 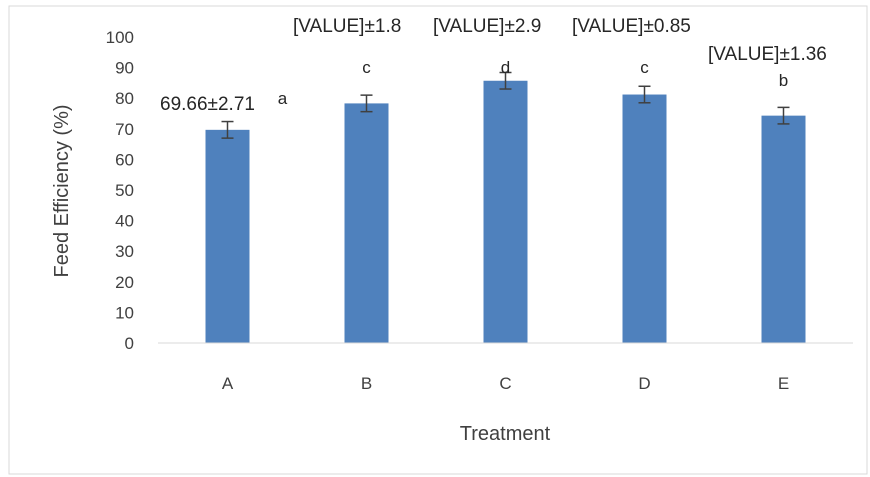 What do you see at coordinates (124, 159) in the screenshot?
I see `y-tick-label: 60` at bounding box center [124, 159].